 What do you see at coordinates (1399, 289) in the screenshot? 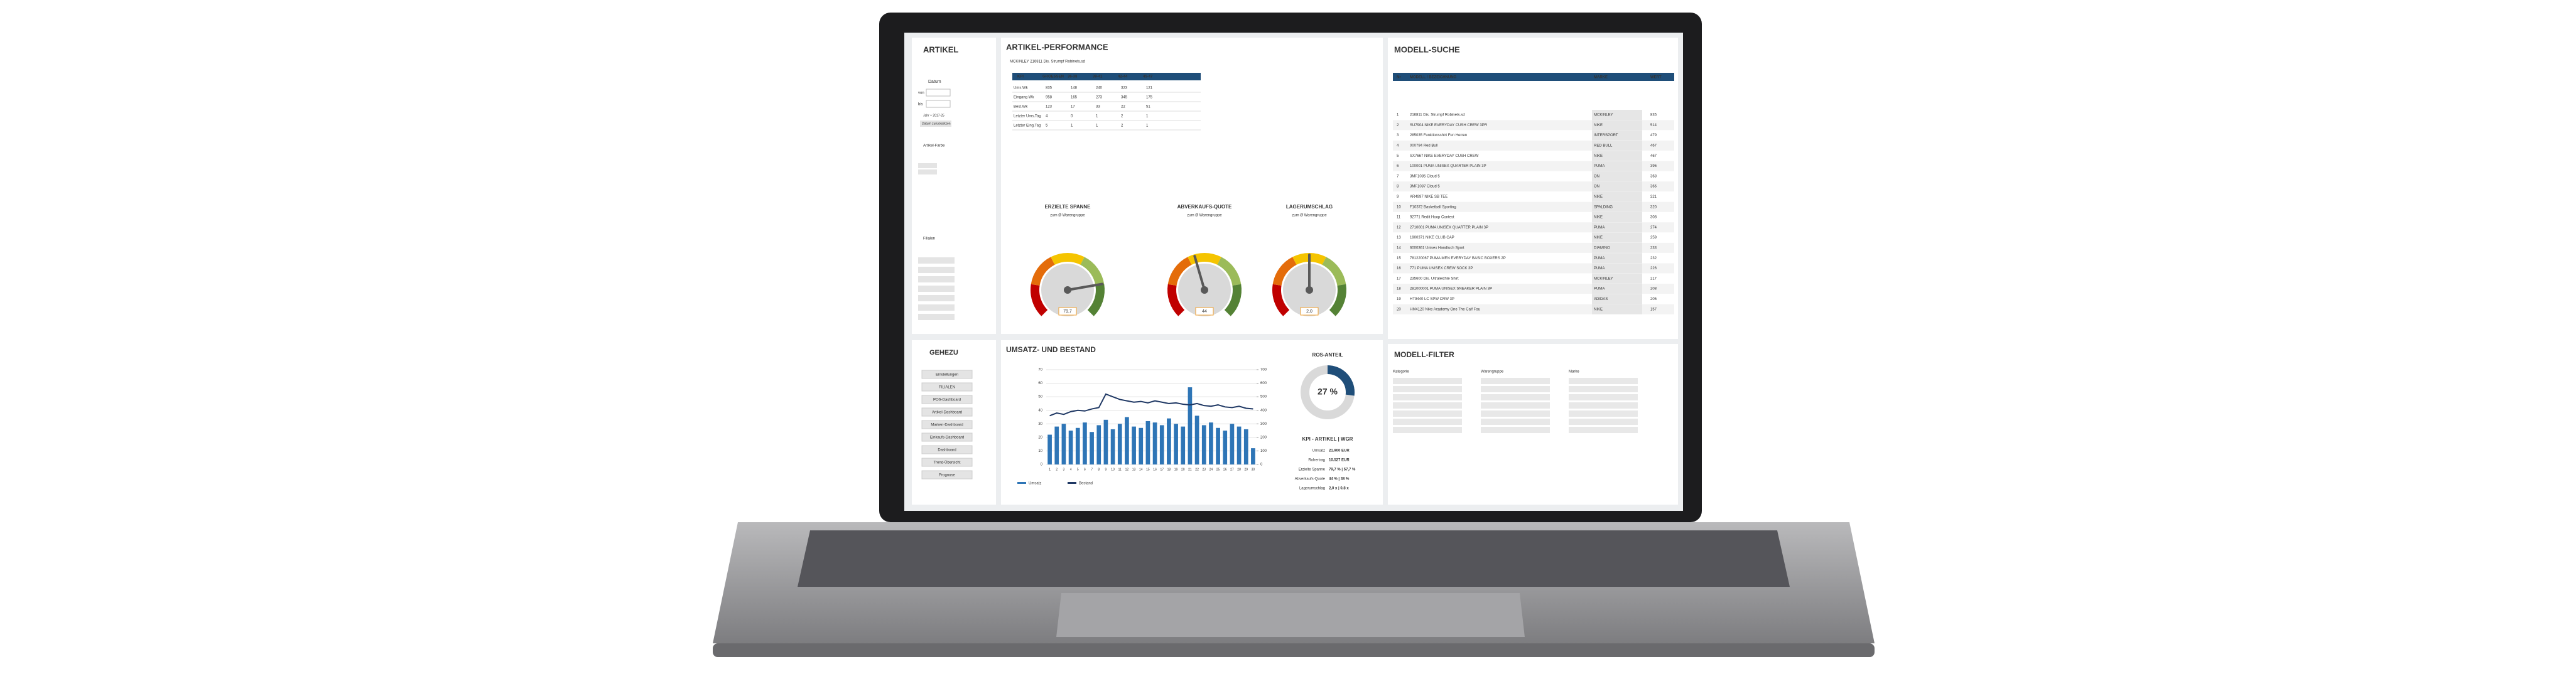
I see `cell: 18` at bounding box center [1399, 289].